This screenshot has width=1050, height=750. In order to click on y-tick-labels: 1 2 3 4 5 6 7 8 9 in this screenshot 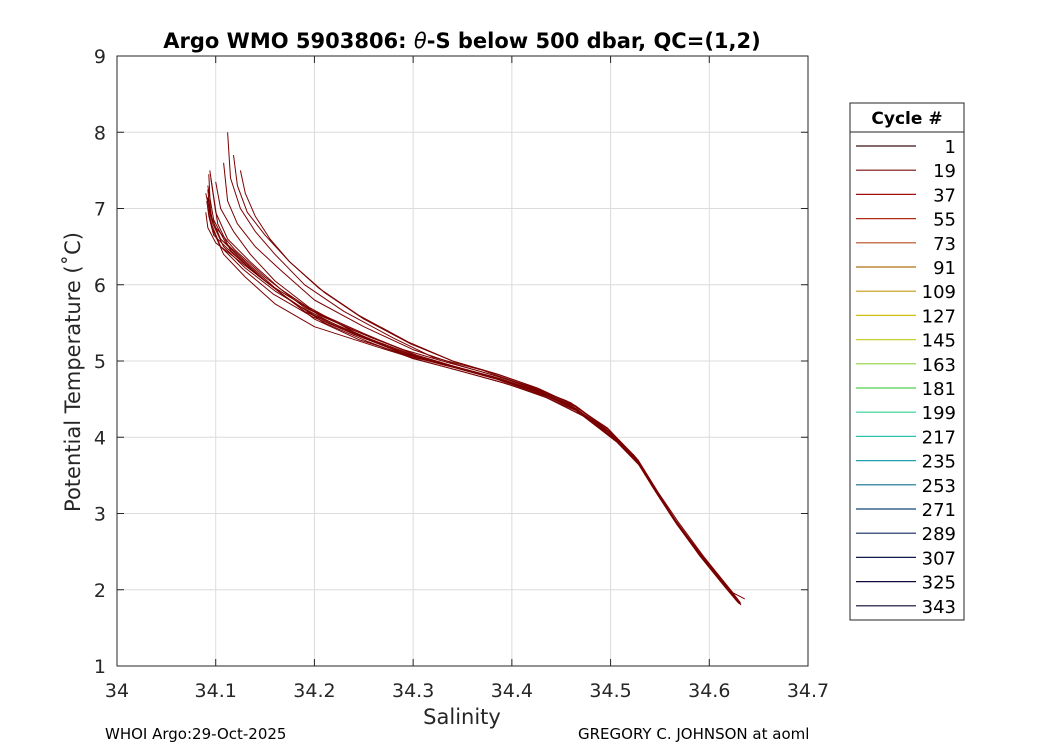, I will do `click(100, 362)`.